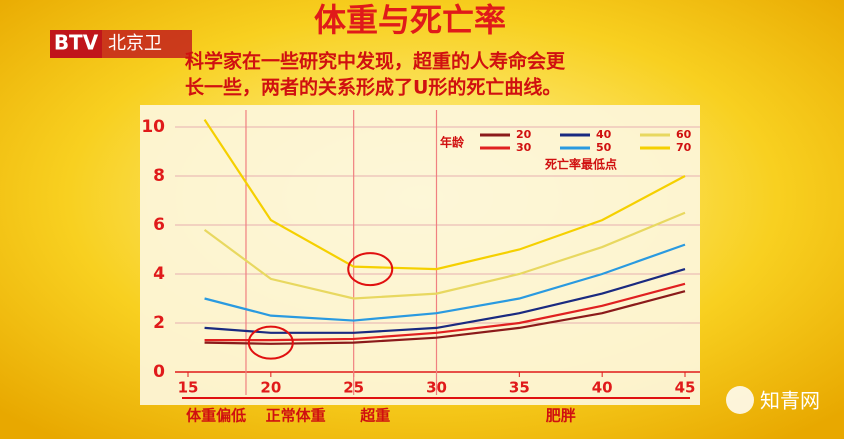 This screenshot has width=844, height=443. I want to click on channel-name: 北京卫, so click(135, 43).